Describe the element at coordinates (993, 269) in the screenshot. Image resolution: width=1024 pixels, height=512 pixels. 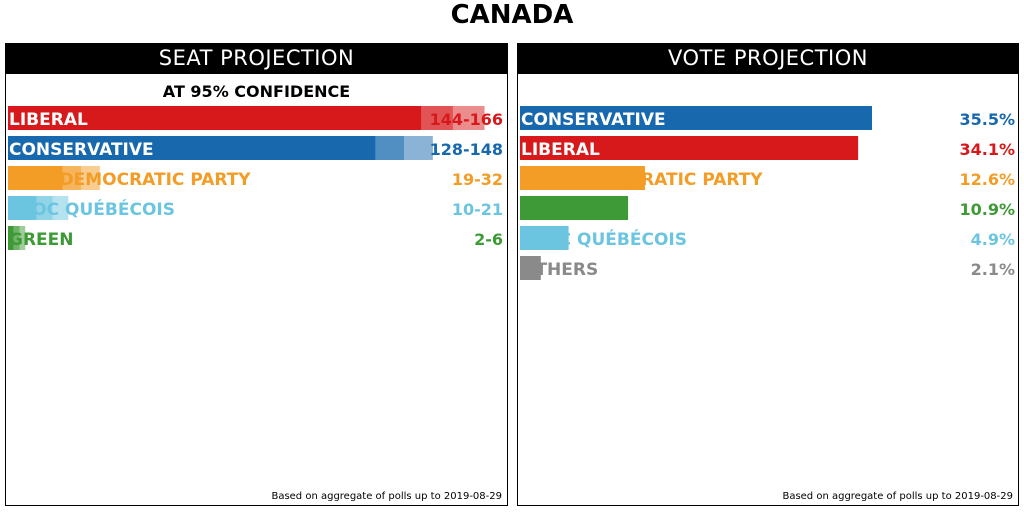
I see `vote-value-label-others: 2.1%` at that location.